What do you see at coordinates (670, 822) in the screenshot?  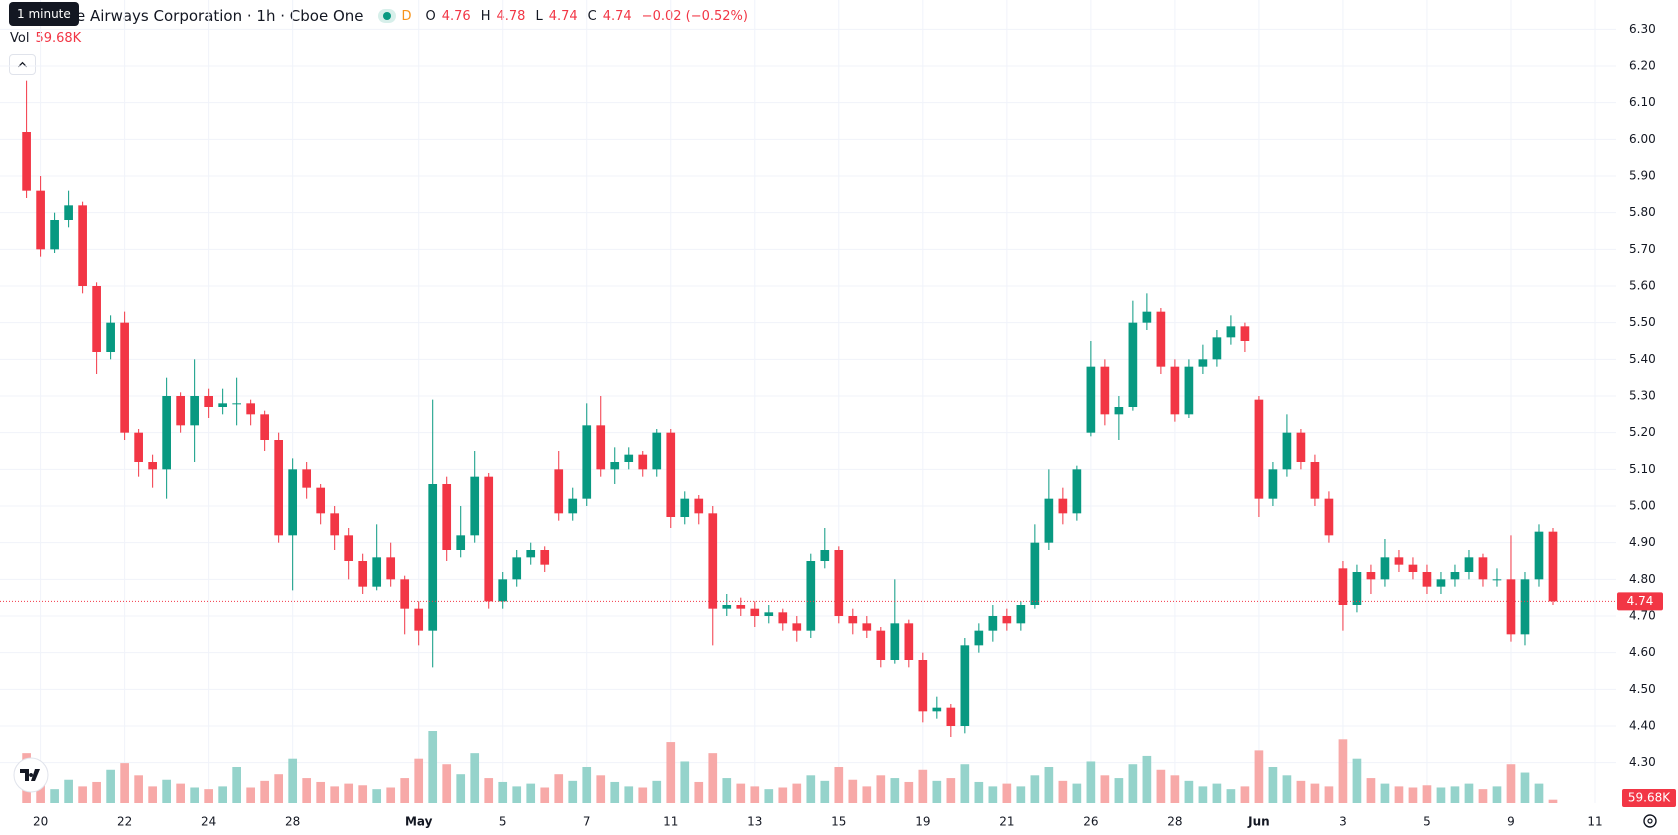 I see `x-tick-label: 11` at bounding box center [670, 822].